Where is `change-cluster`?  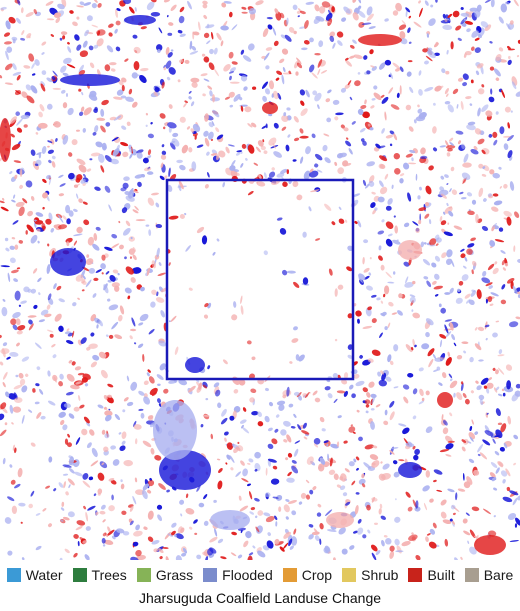 change-cluster is located at coordinates (90, 80).